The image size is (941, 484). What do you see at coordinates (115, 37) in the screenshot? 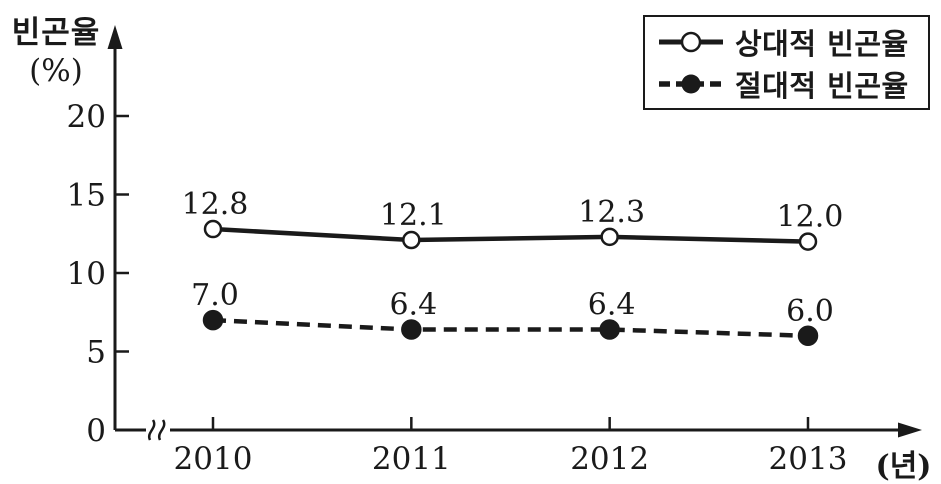
I see `y-axis-arrow` at bounding box center [115, 37].